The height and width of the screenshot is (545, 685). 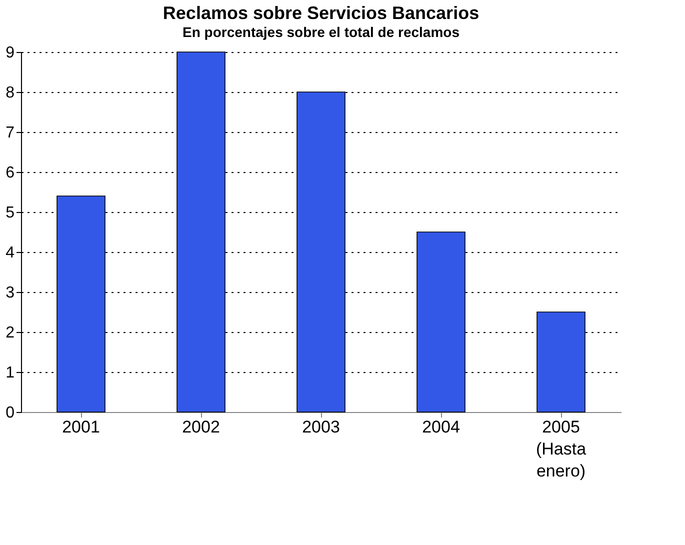 I want to click on y-tick-label: 0, so click(x=10, y=413).